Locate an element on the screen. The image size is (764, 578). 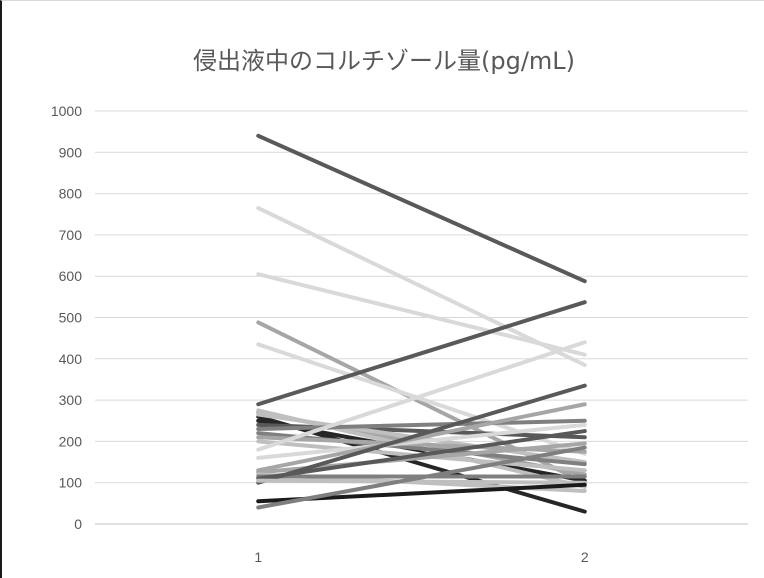
chart-title: 侵出液中のコルチゾール量(pg/mL) is located at coordinates (384, 61).